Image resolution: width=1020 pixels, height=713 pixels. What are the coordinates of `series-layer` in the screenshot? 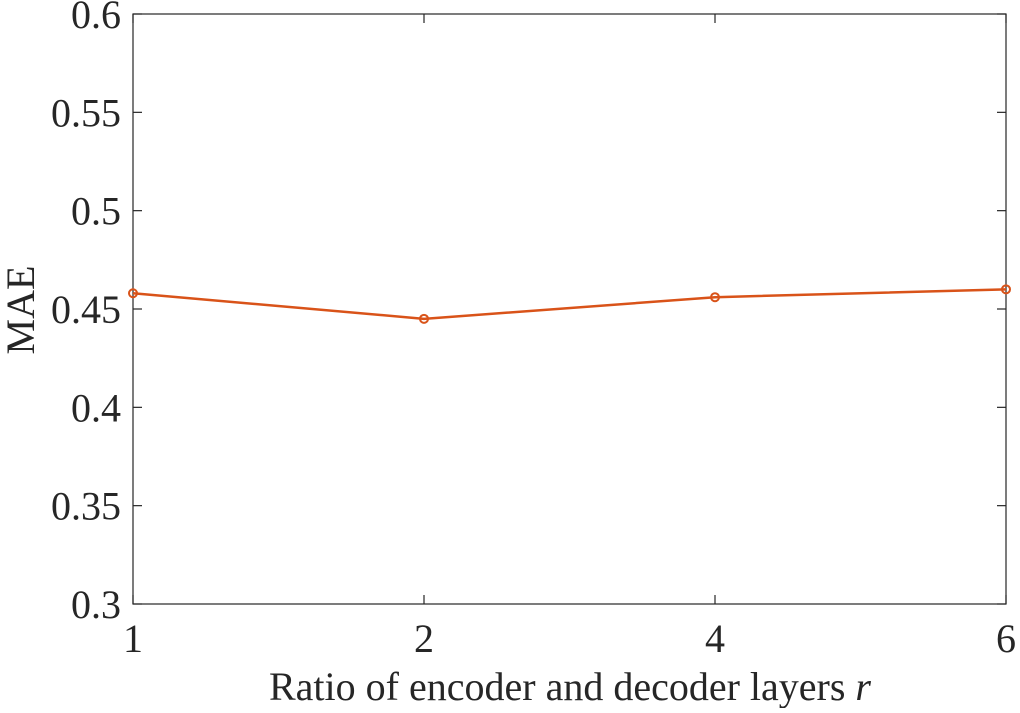 It's located at (569, 304).